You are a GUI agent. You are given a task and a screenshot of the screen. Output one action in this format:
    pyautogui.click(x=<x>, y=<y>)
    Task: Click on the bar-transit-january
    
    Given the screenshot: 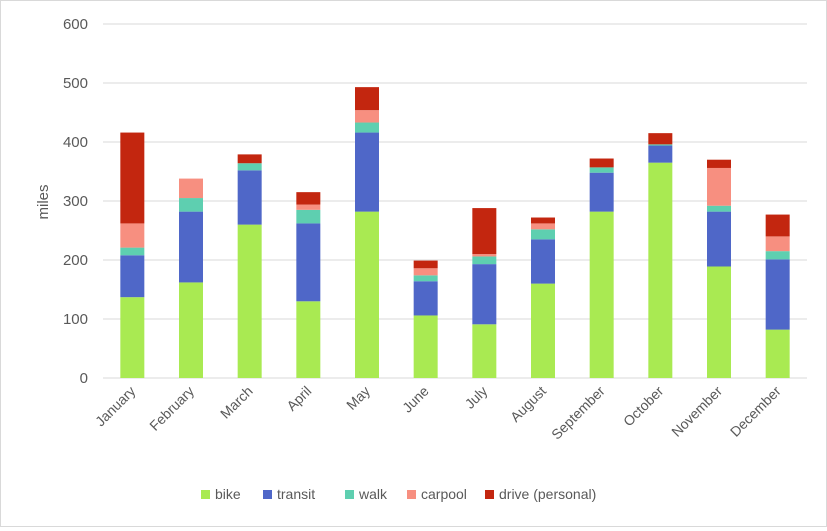 What is the action you would take?
    pyautogui.click(x=132, y=276)
    